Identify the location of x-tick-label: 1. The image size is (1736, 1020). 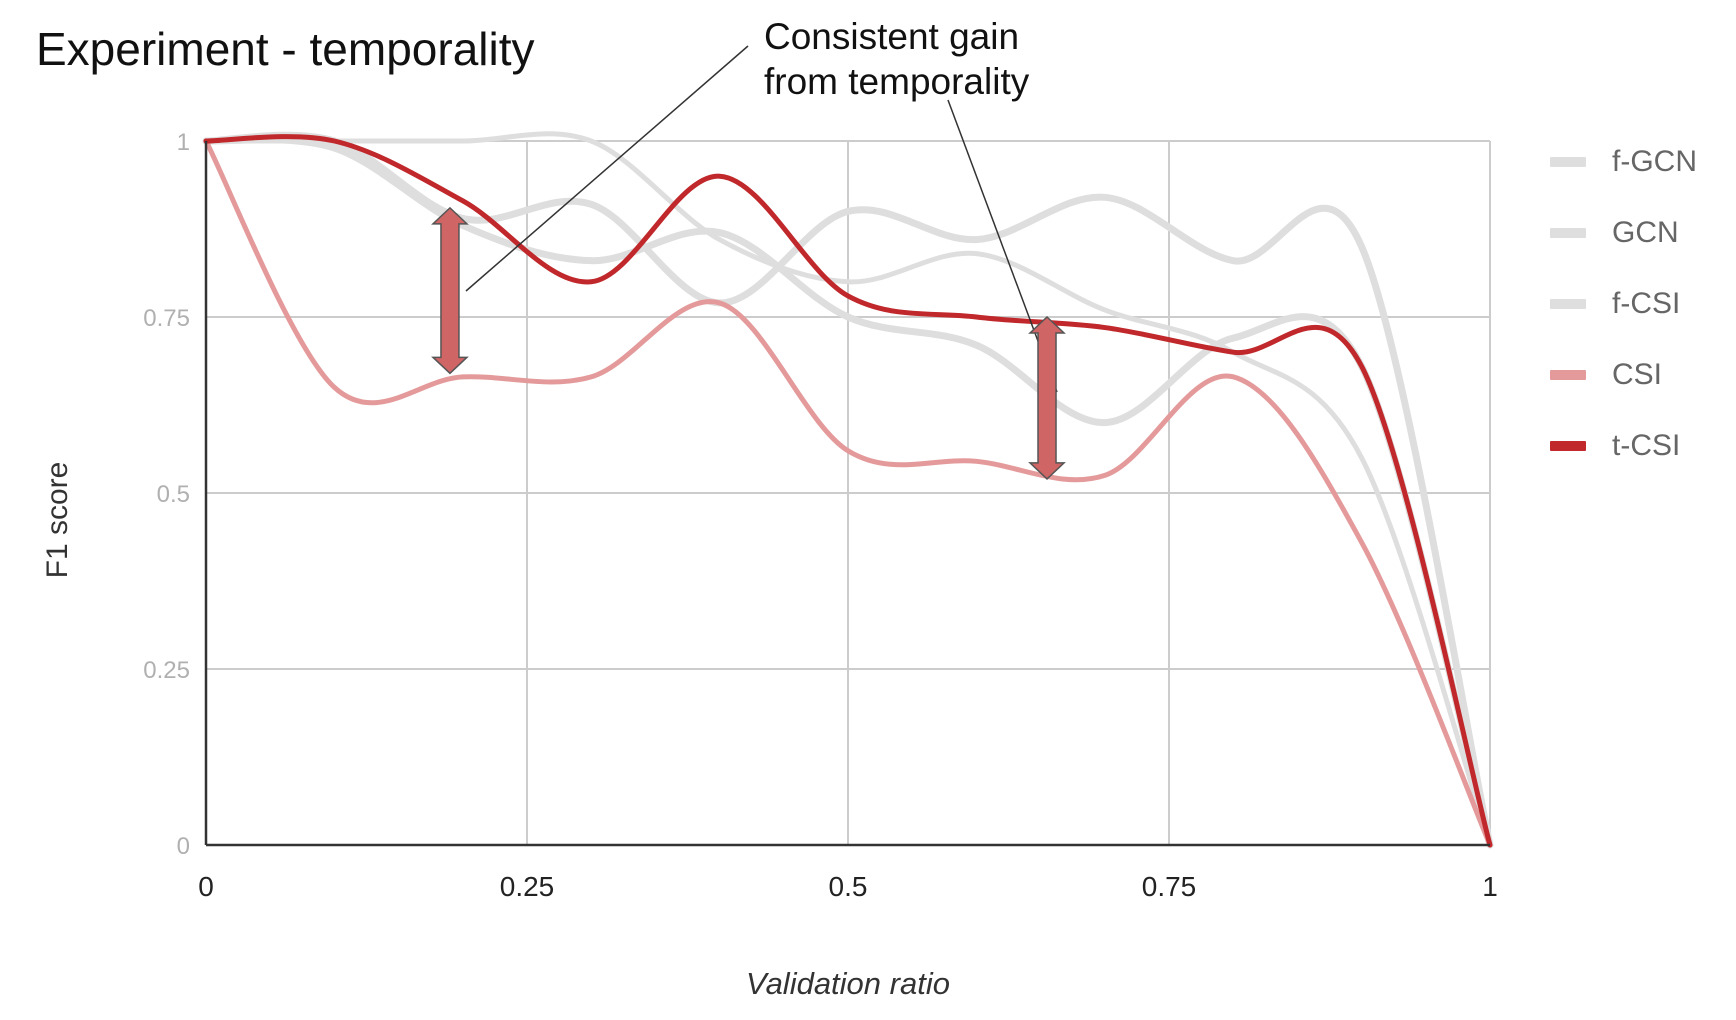
(1490, 886).